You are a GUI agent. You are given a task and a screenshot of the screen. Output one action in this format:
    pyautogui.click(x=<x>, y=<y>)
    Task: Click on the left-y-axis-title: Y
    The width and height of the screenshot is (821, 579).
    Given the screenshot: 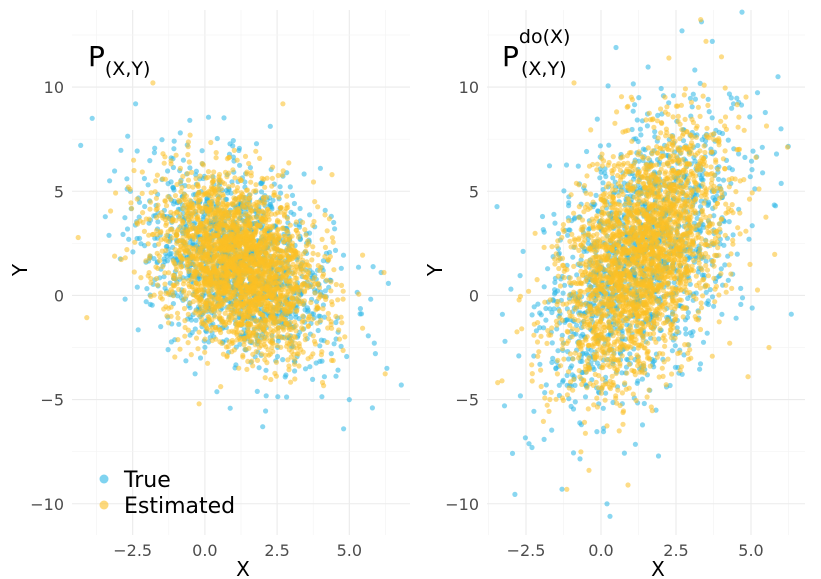 What is the action you would take?
    pyautogui.click(x=20, y=270)
    